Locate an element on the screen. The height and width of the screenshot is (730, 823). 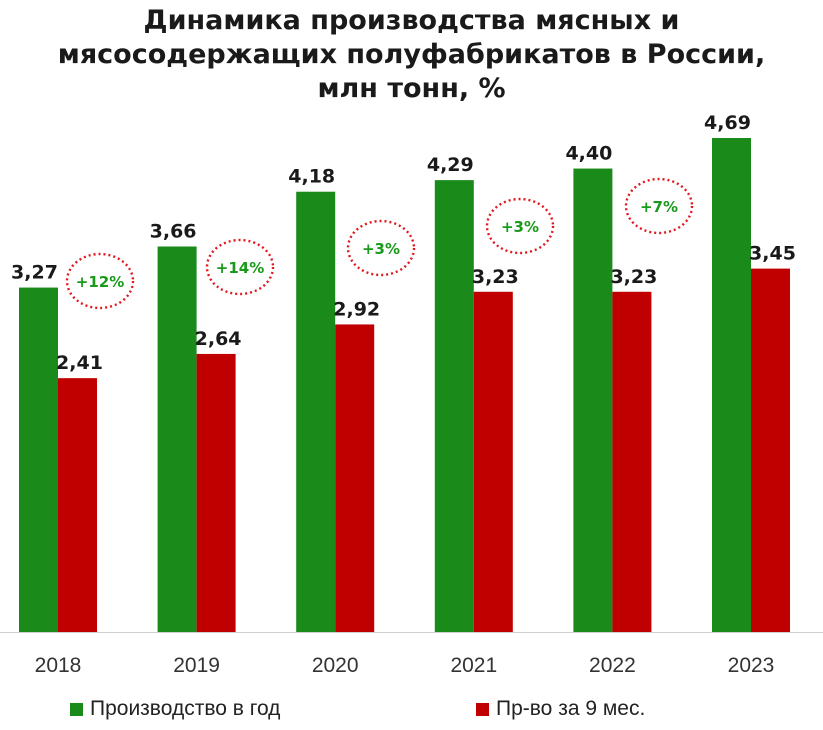
legend-label-9months: Пр-во за 9 мес. is located at coordinates (571, 708).